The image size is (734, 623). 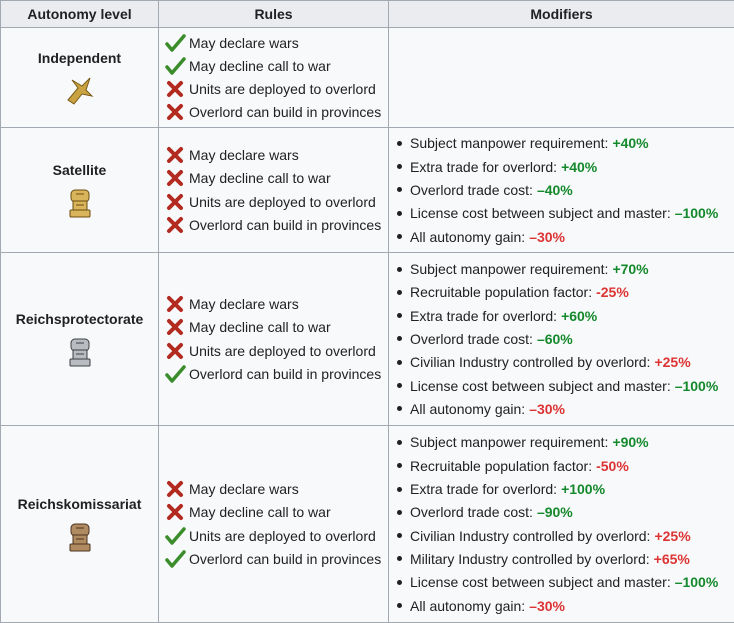 I want to click on level-cell: Independent, so click(x=79, y=77).